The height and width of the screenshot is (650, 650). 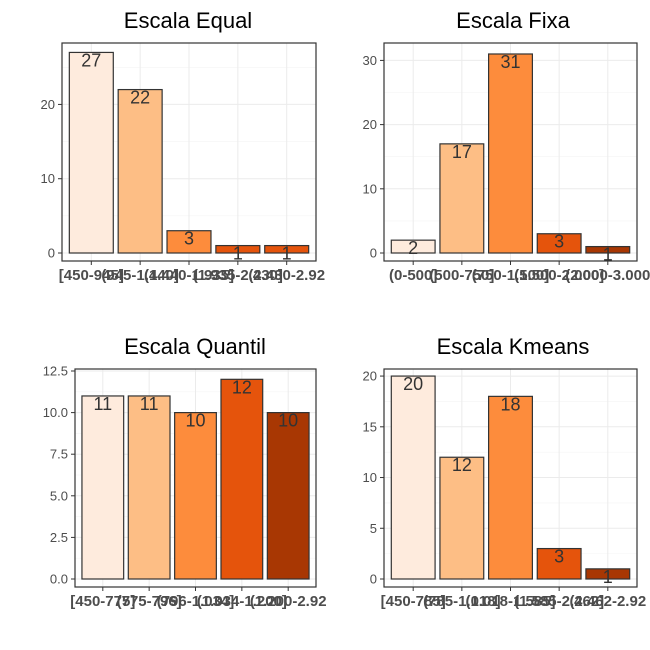 I want to click on x-tick-label: (785-1.018], so click(x=462, y=601).